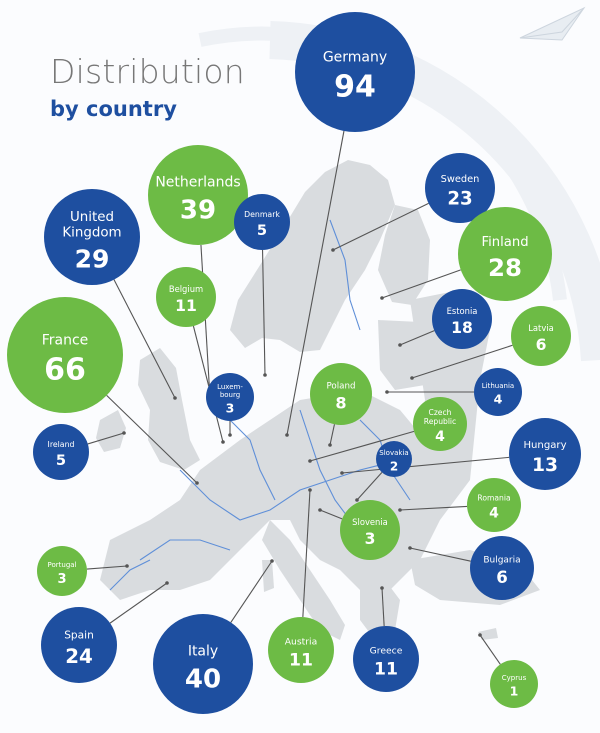 This screenshot has width=600, height=733. I want to click on bubble-spain: Spain 24, so click(79, 645).